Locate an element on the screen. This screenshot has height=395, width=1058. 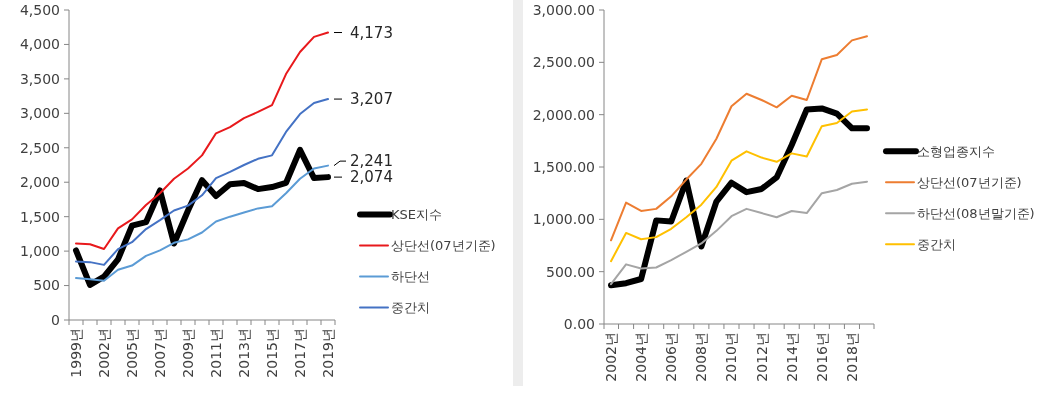
x-tick-label: 2016년 is located at coordinates (821, 357).